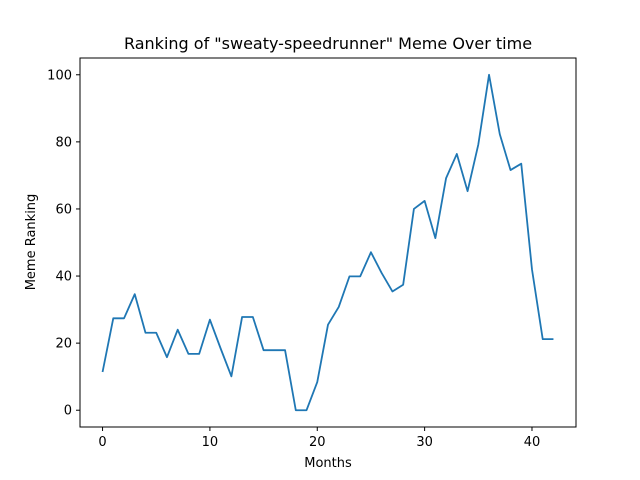 Image resolution: width=640 pixels, height=480 pixels. I want to click on y-tick-label: 40, so click(63, 277).